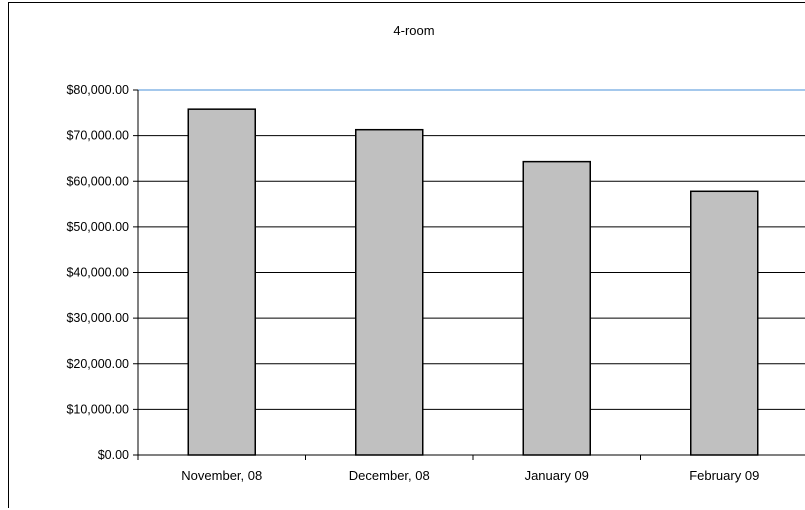 This screenshot has width=805, height=510. What do you see at coordinates (97, 227) in the screenshot?
I see `y-tick-label: $50,000.00` at bounding box center [97, 227].